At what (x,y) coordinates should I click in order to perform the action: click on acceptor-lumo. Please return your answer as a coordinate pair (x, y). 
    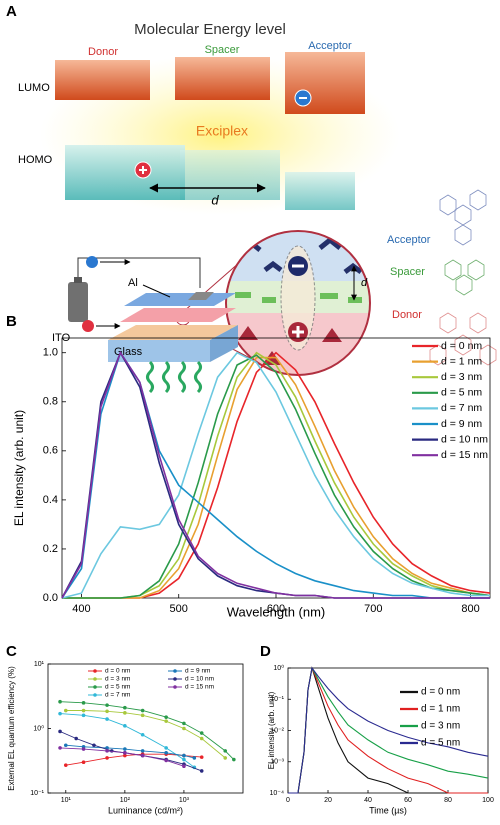
    Looking at the image, I should click on (325, 83).